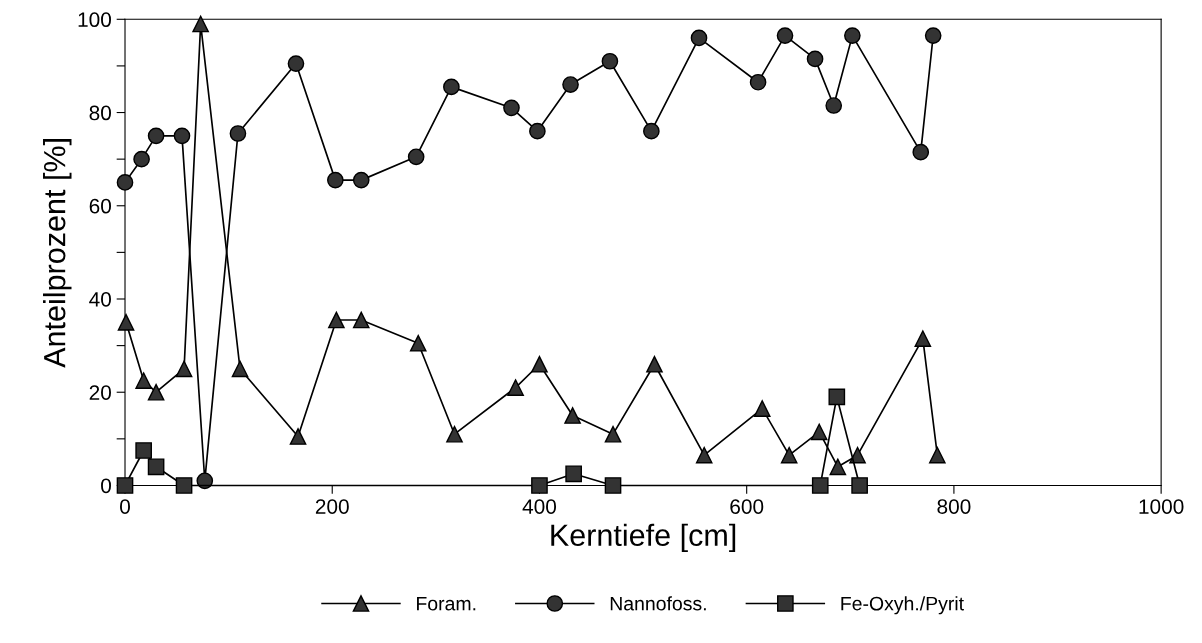 The width and height of the screenshot is (1202, 643). Describe the element at coordinates (125, 506) in the screenshot. I see `x-tick-label: 0` at that location.